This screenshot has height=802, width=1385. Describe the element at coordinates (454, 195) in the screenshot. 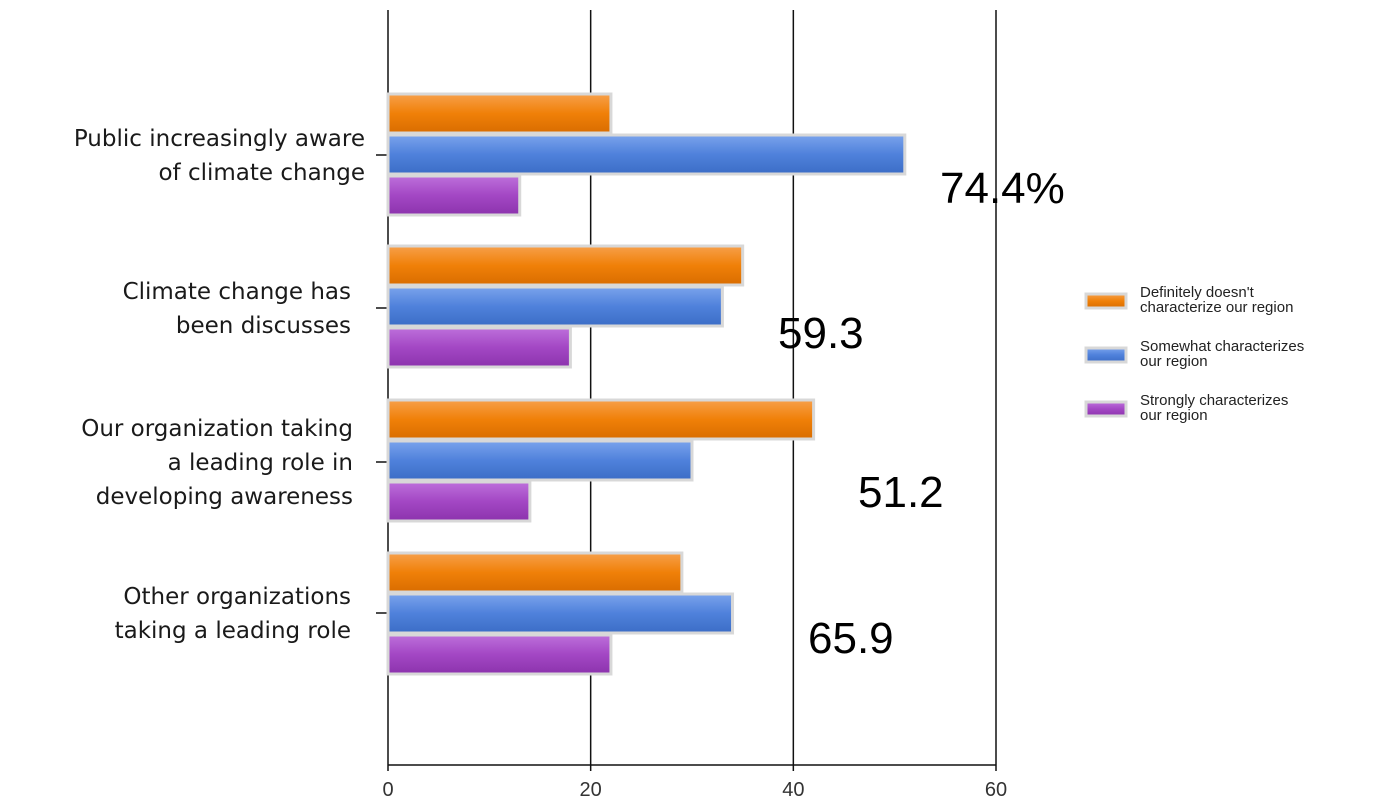

I see `bar-cat0-series2` at that location.